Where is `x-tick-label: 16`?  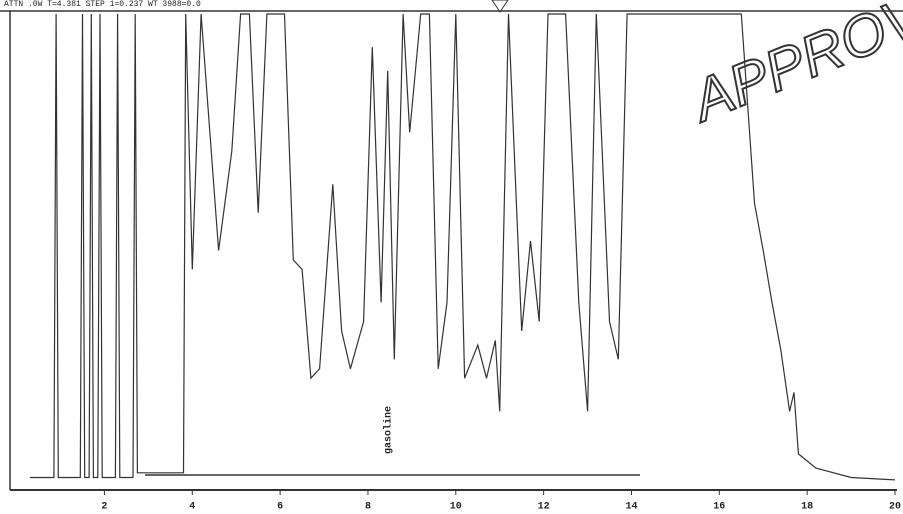 x-tick-label: 16 is located at coordinates (719, 507).